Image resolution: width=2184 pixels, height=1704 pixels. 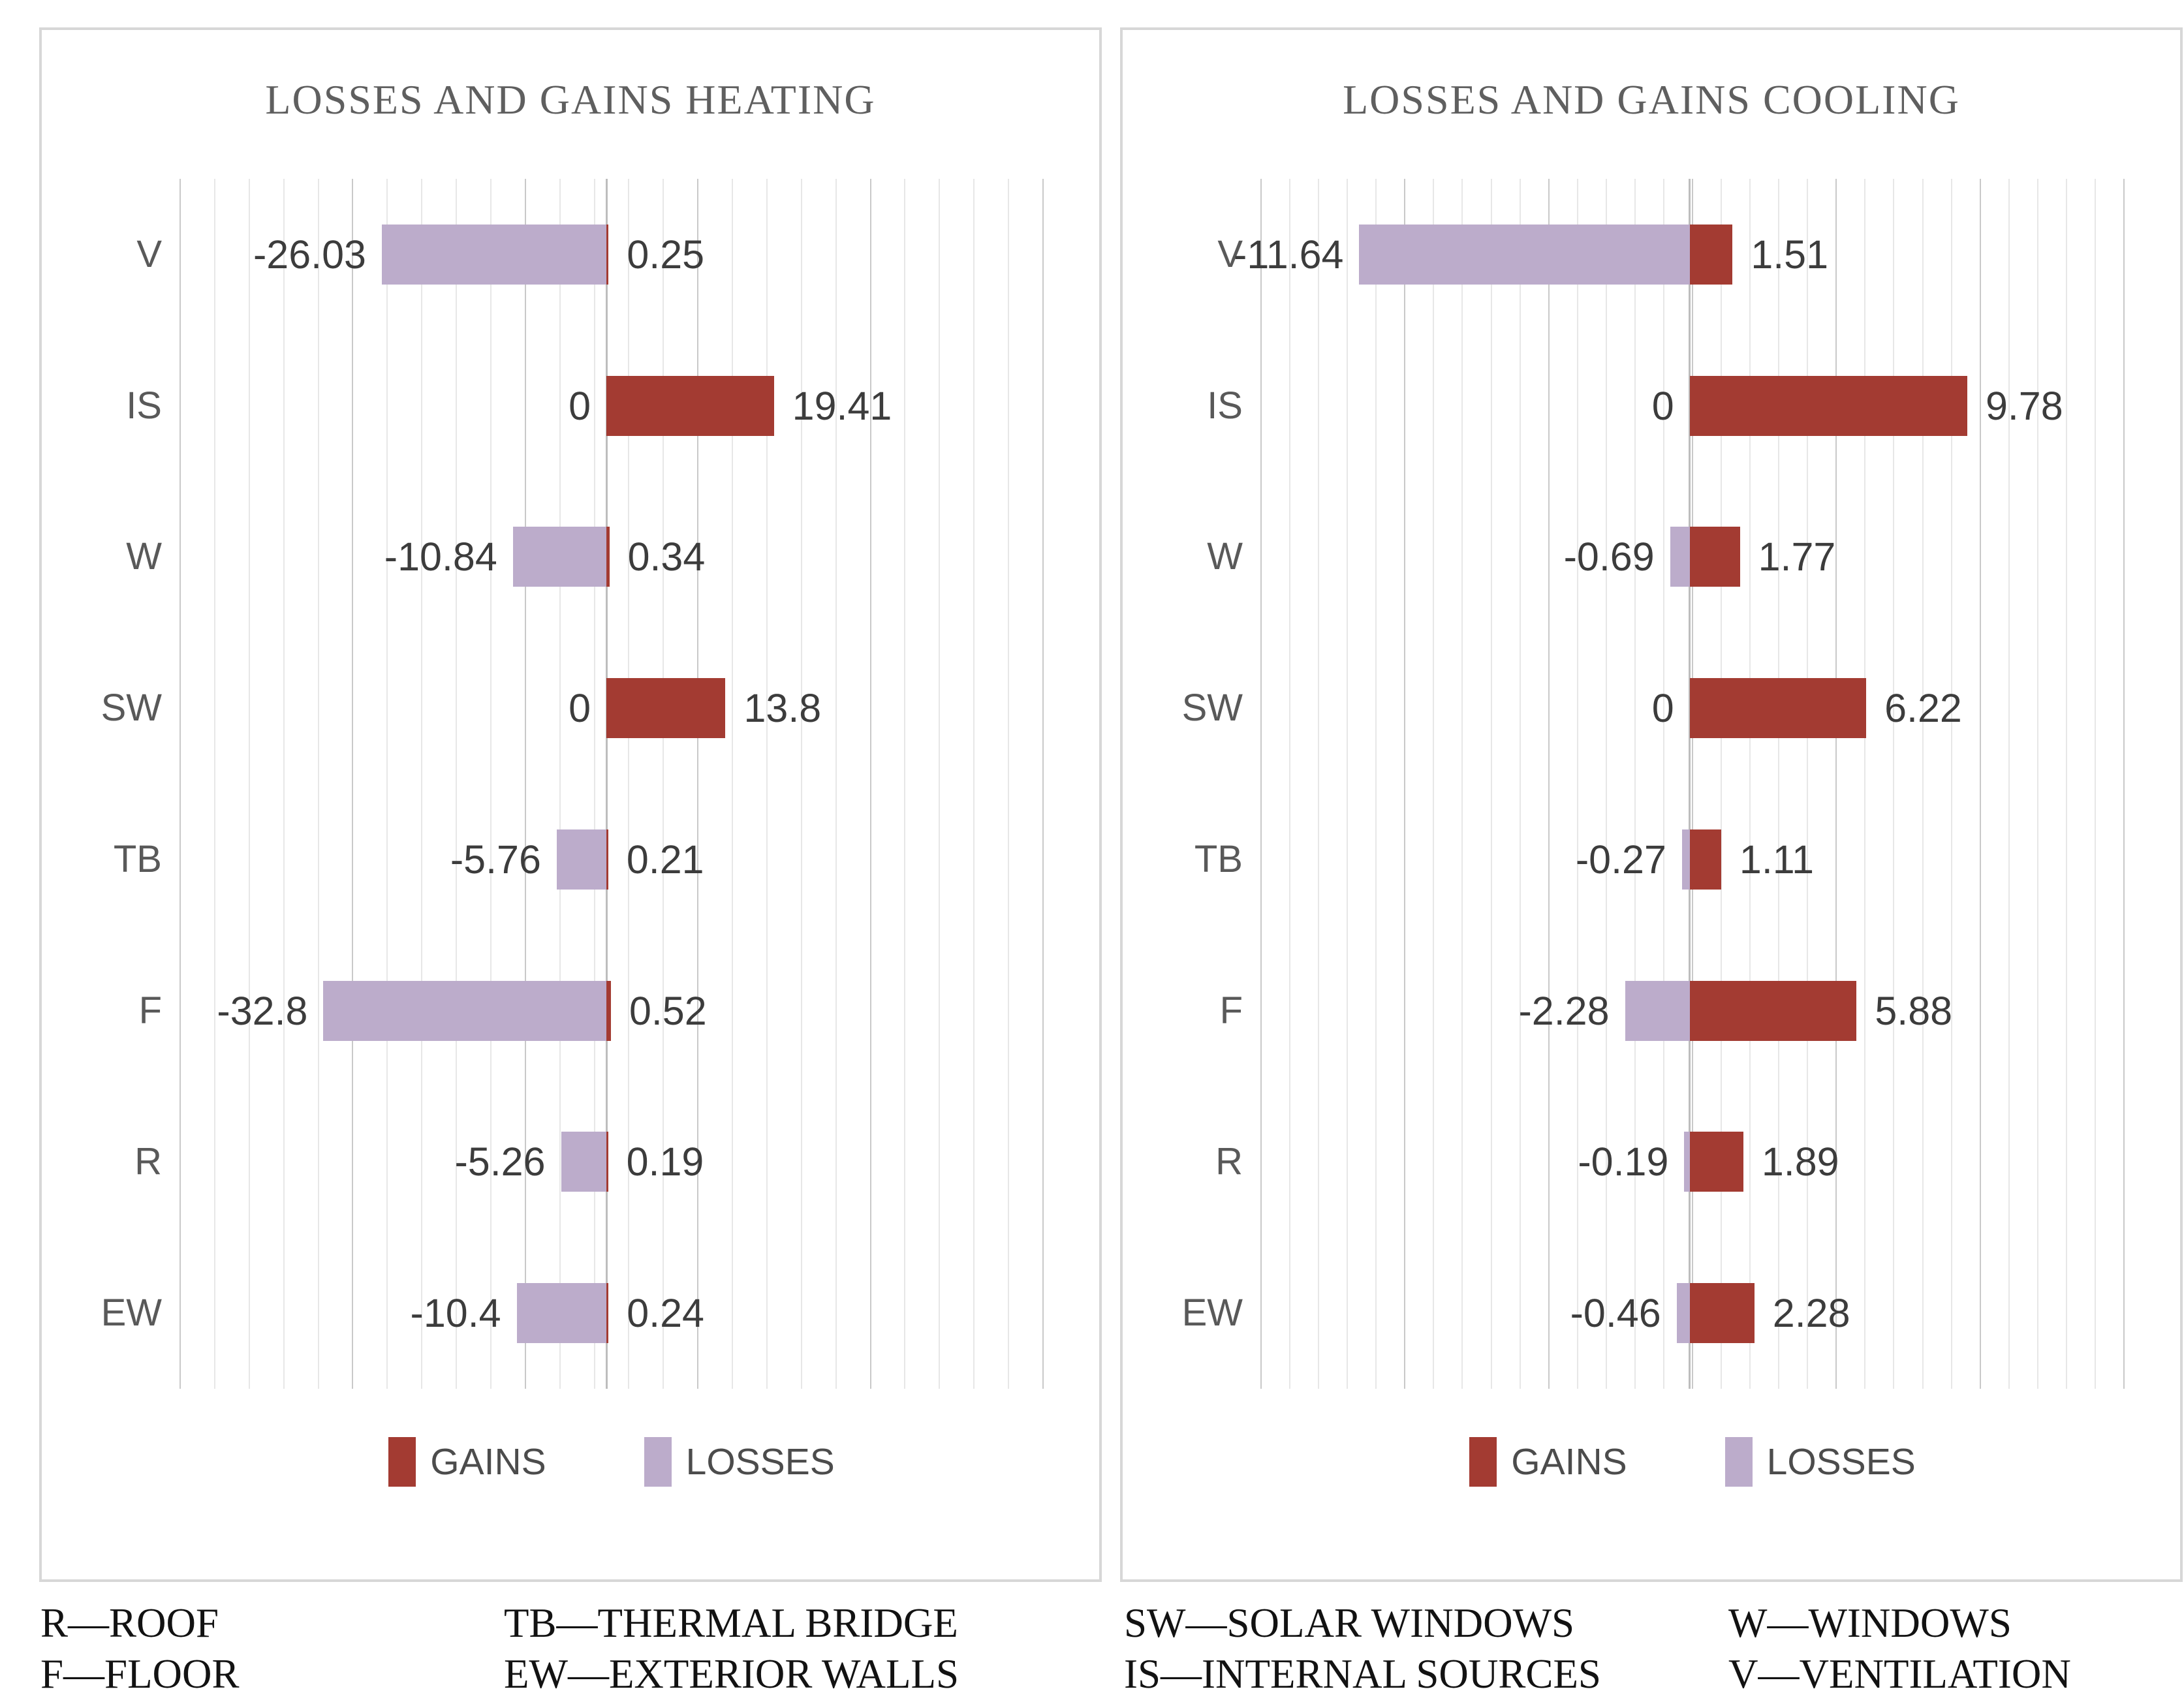 What do you see at coordinates (1609, 557) in the screenshot?
I see `losses-value-label: -0.69` at bounding box center [1609, 557].